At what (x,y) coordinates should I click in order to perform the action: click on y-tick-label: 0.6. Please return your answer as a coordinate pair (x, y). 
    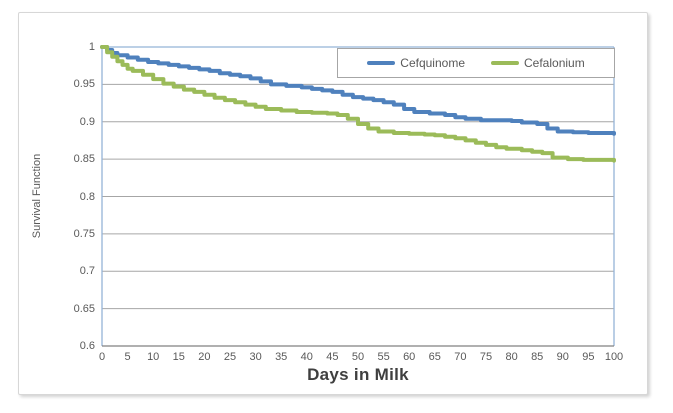
    Looking at the image, I should click on (87, 346).